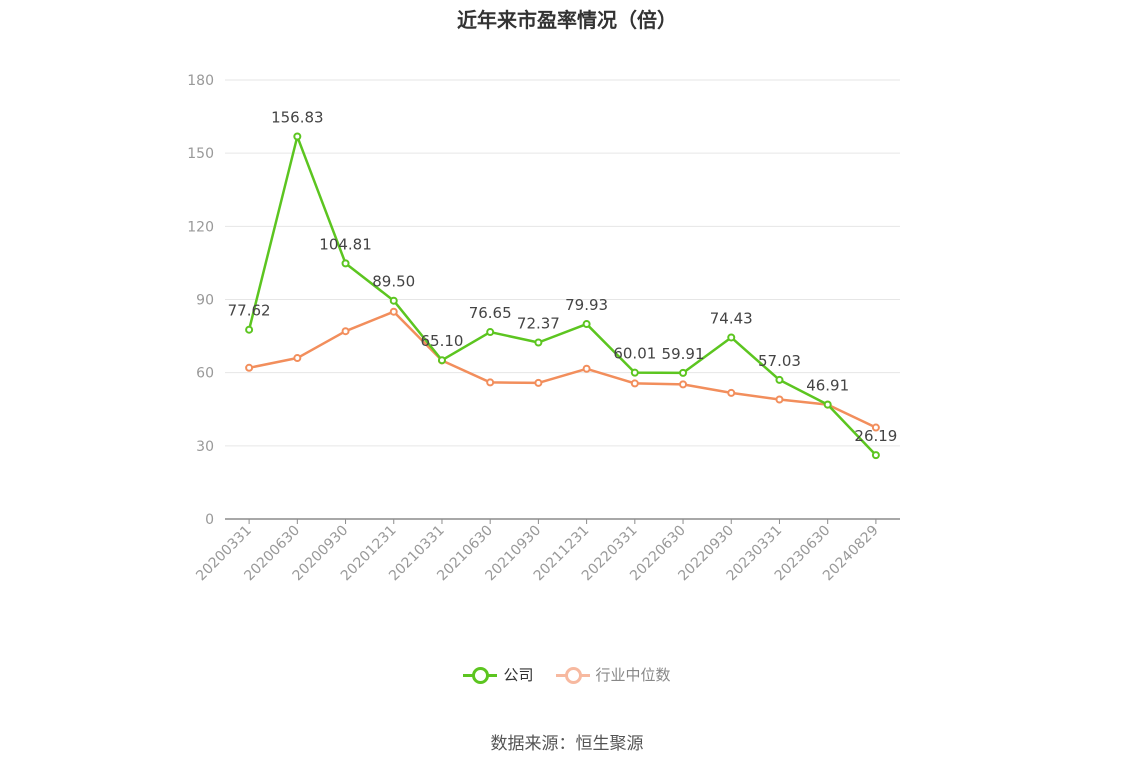  I want to click on legend: 公司 行业中位数, so click(567, 674).